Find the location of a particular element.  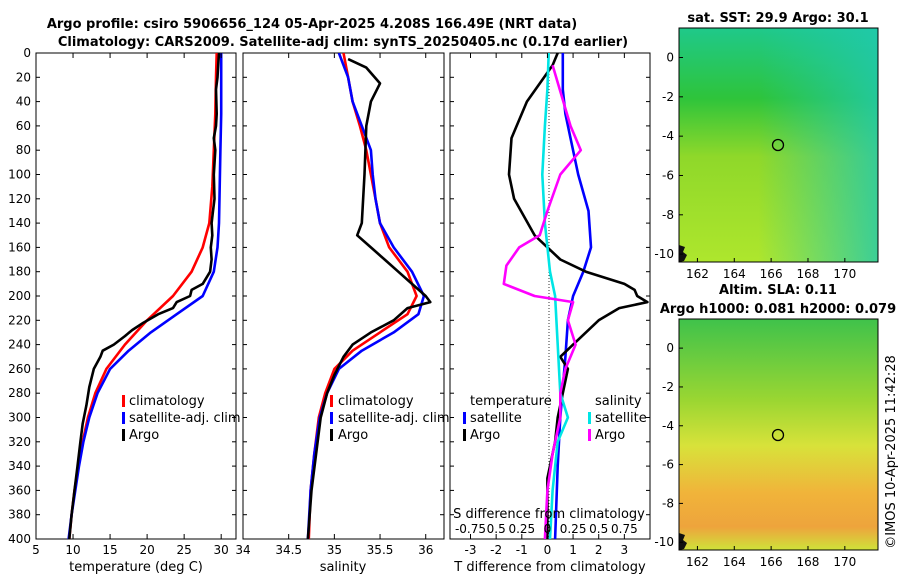

map-lat-label: -4 is located at coordinates (668, 426).